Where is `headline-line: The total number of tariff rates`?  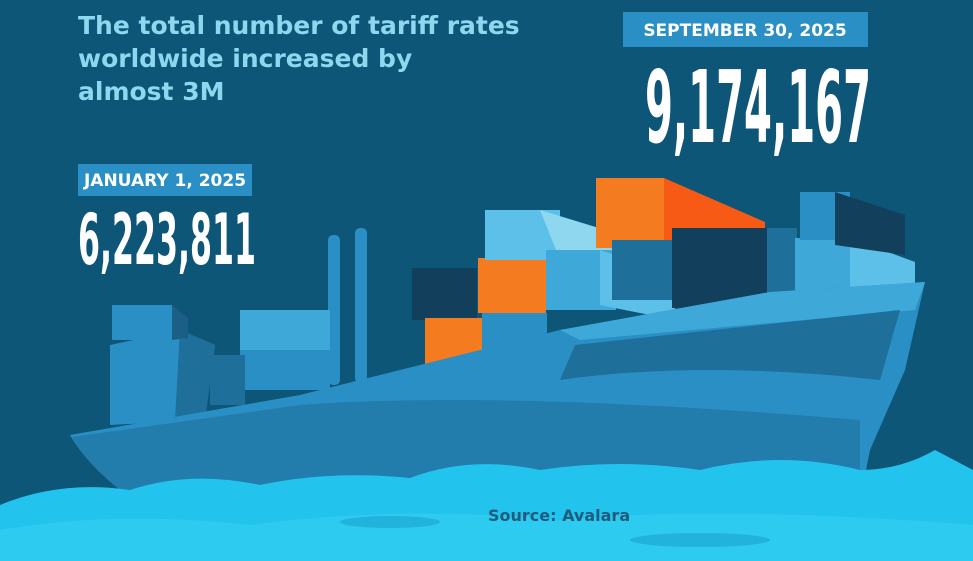
headline-line: The total number of tariff rates is located at coordinates (299, 25).